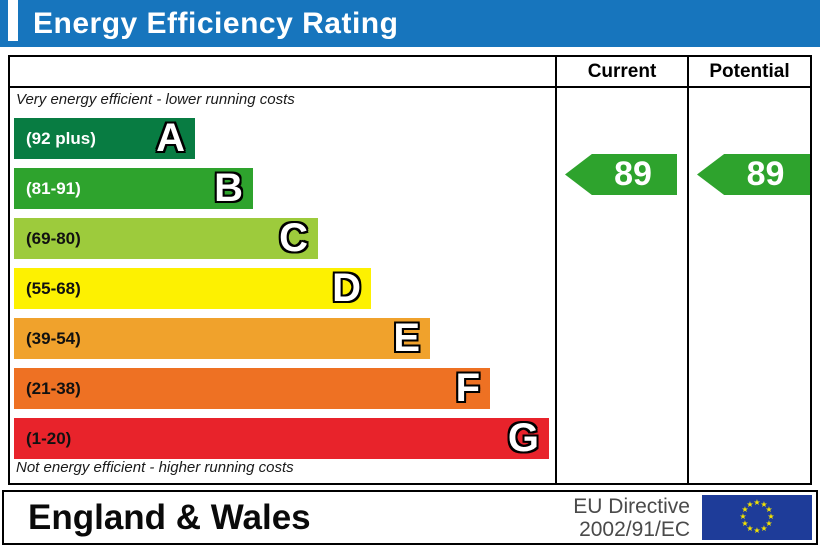 This screenshot has width=820, height=547. What do you see at coordinates (556, 270) in the screenshot?
I see `column-divider-current` at bounding box center [556, 270].